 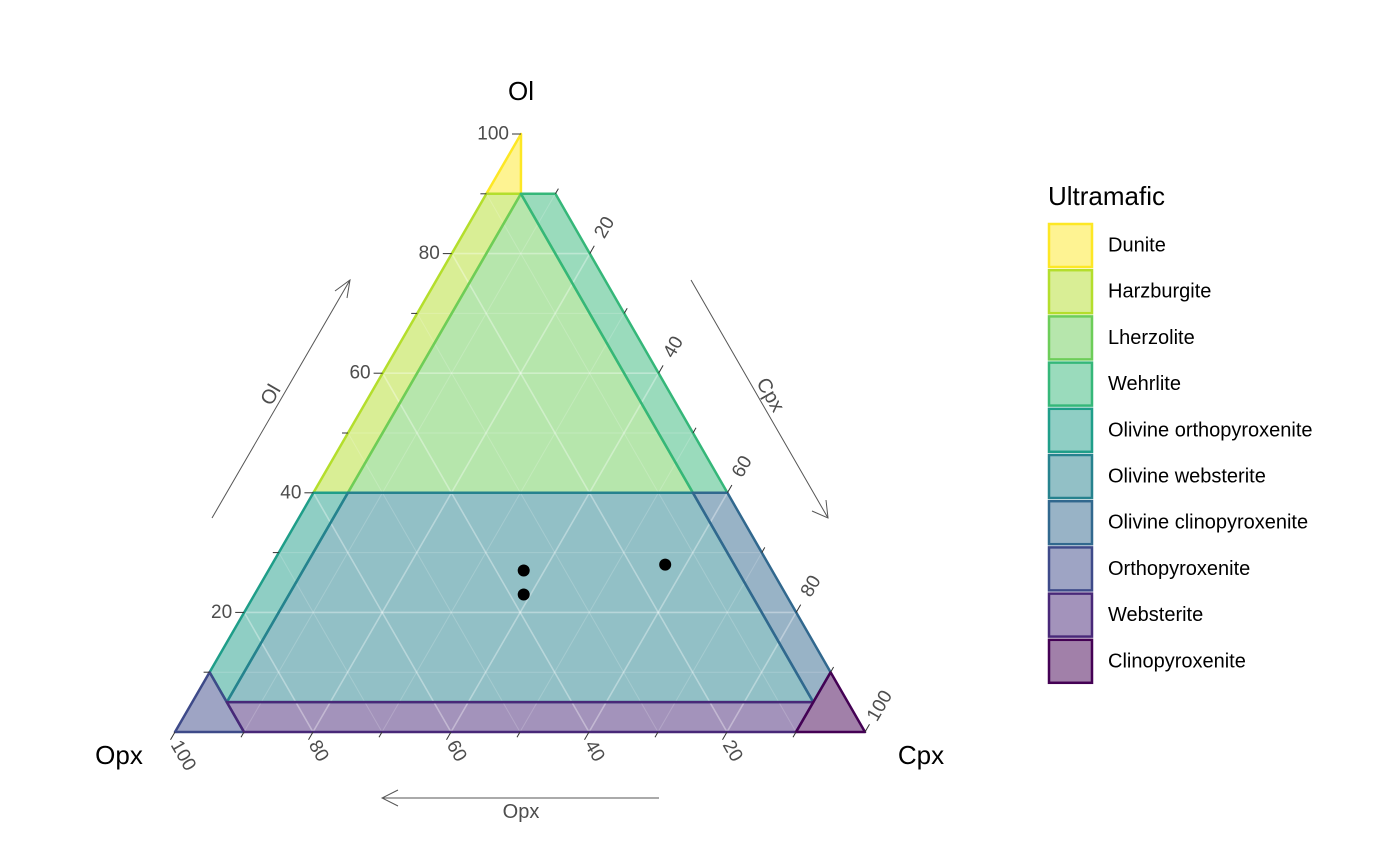 What do you see at coordinates (318, 751) in the screenshot?
I see `tick-label-opx-80: 80` at bounding box center [318, 751].